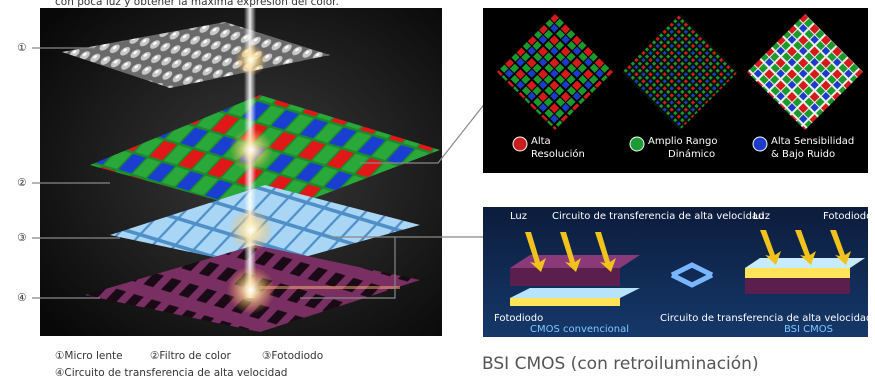  What do you see at coordinates (579, 329) in the screenshot?
I see `panel-title: CMOS convencional` at bounding box center [579, 329].